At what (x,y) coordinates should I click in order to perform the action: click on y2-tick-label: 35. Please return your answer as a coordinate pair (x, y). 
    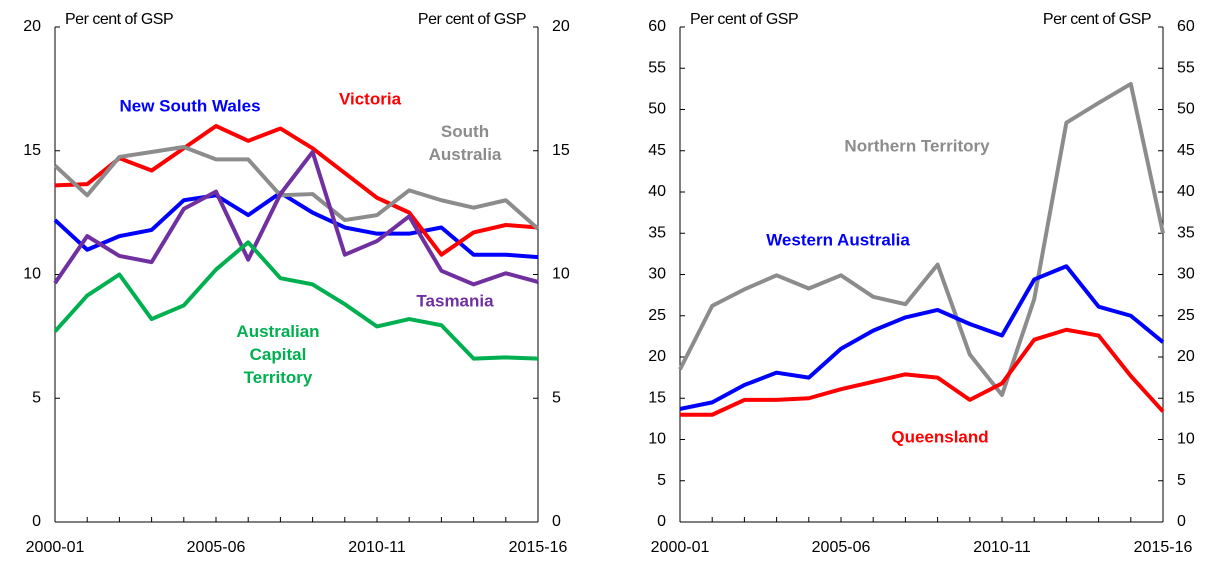
    Looking at the image, I should click on (1186, 232).